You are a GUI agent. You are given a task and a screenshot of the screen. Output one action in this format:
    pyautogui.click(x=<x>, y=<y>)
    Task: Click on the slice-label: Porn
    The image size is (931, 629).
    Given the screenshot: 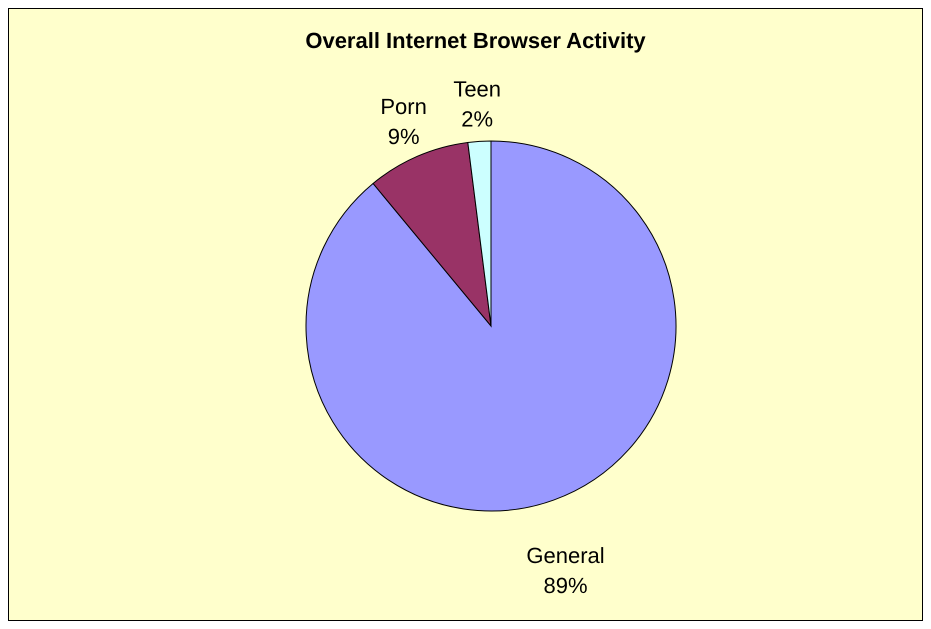 What is the action you would take?
    pyautogui.click(x=403, y=107)
    